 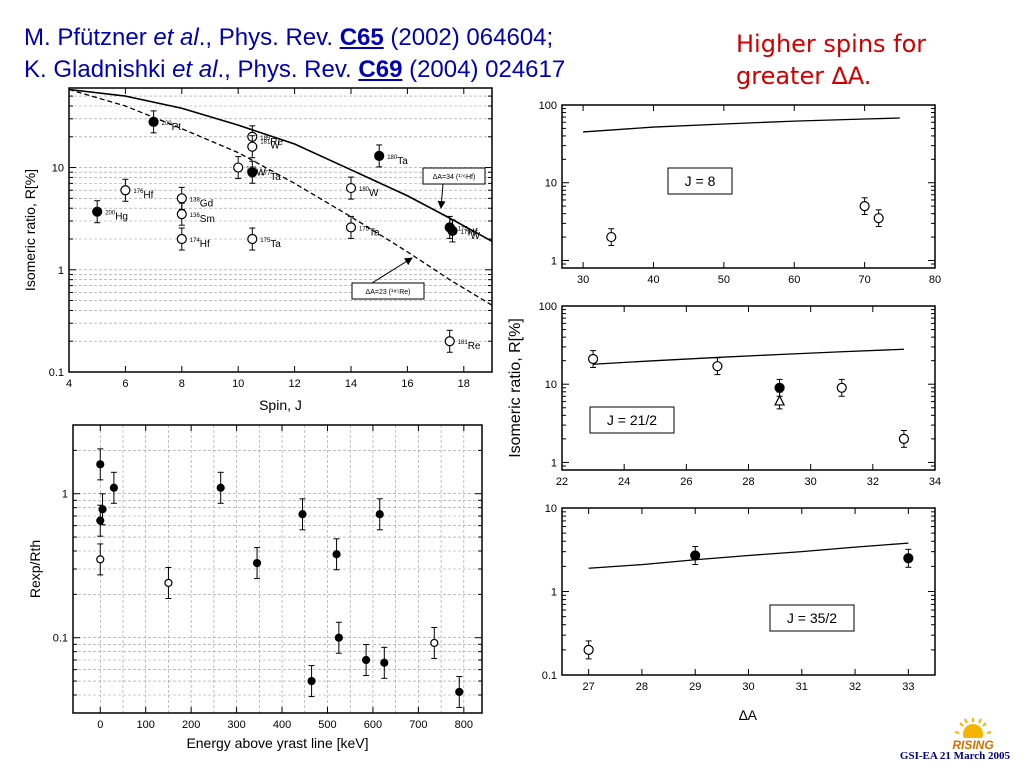 What do you see at coordinates (972, 745) in the screenshot?
I see `logo-text: RISING` at bounding box center [972, 745].